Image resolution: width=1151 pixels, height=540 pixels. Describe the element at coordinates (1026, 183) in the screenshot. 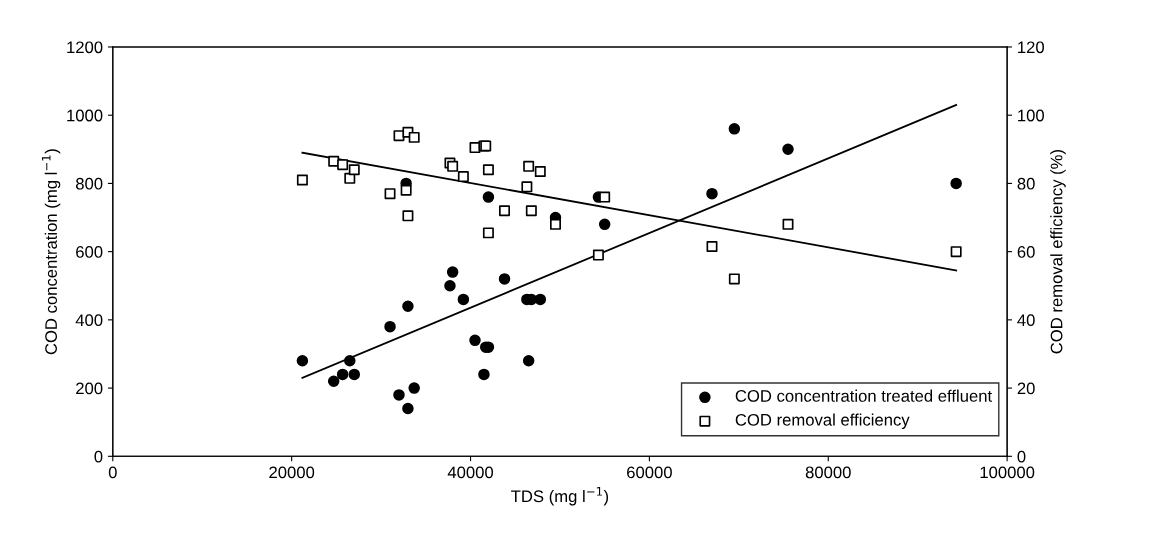

I see `y2-tick-label: 80` at that location.